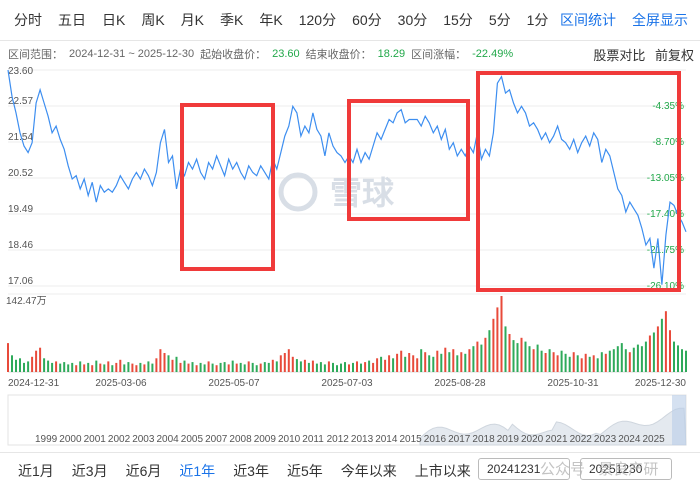 The image size is (700, 494). What do you see at coordinates (573, 383) in the screenshot?
I see `x-tick-label: 2025-10-31` at bounding box center [573, 383].